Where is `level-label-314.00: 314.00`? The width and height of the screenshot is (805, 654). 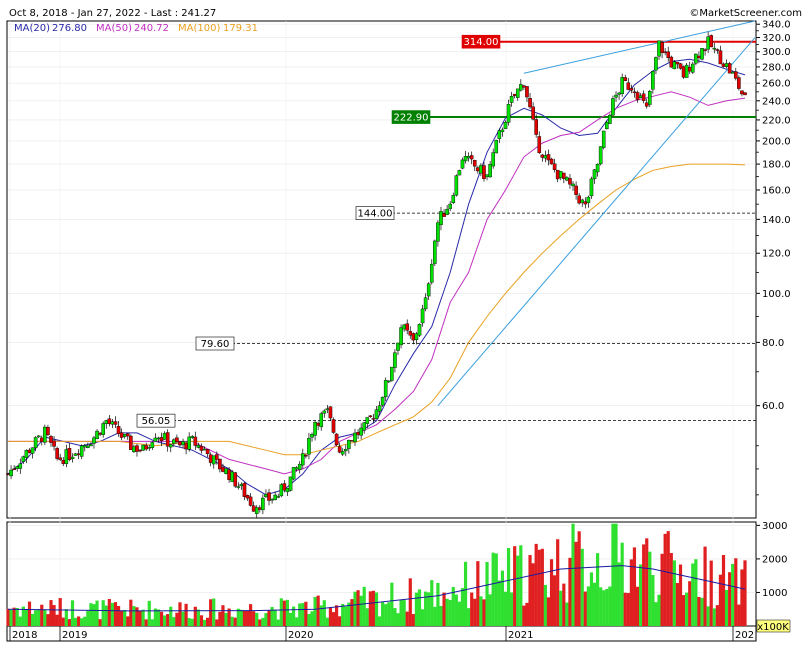
level-label-314.00: 314.00 is located at coordinates (481, 42).